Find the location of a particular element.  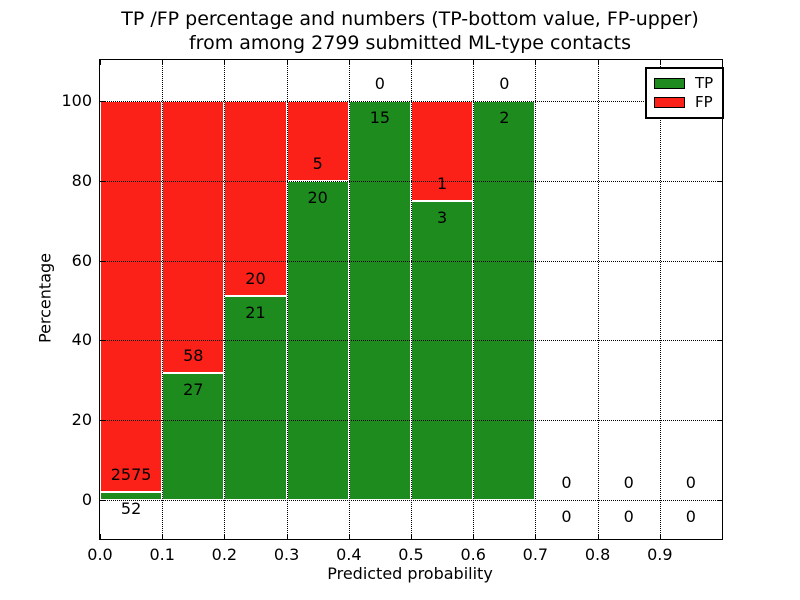

fp-count-label: 58 is located at coordinates (193, 356).